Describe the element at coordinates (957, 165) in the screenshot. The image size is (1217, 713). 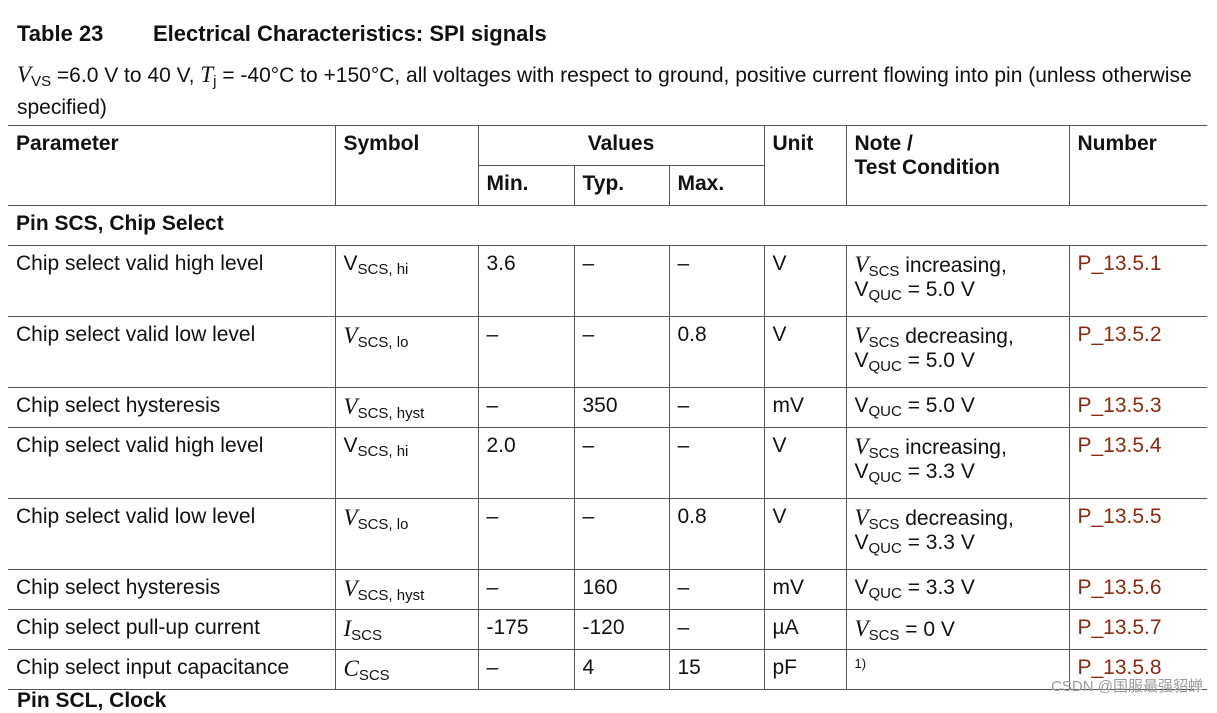
I see `header-note: Note / Test Condition` at that location.